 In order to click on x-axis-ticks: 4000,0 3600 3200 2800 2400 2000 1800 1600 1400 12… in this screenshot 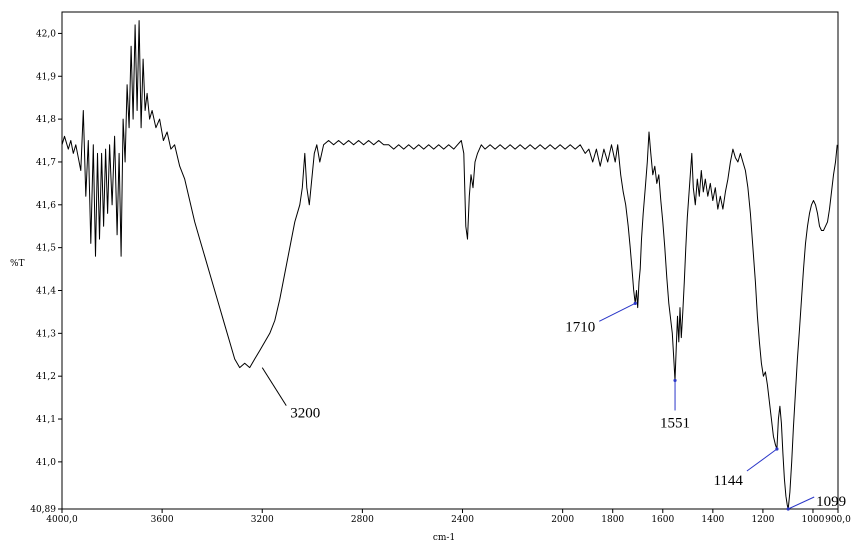, I will do `click(448, 517)`.